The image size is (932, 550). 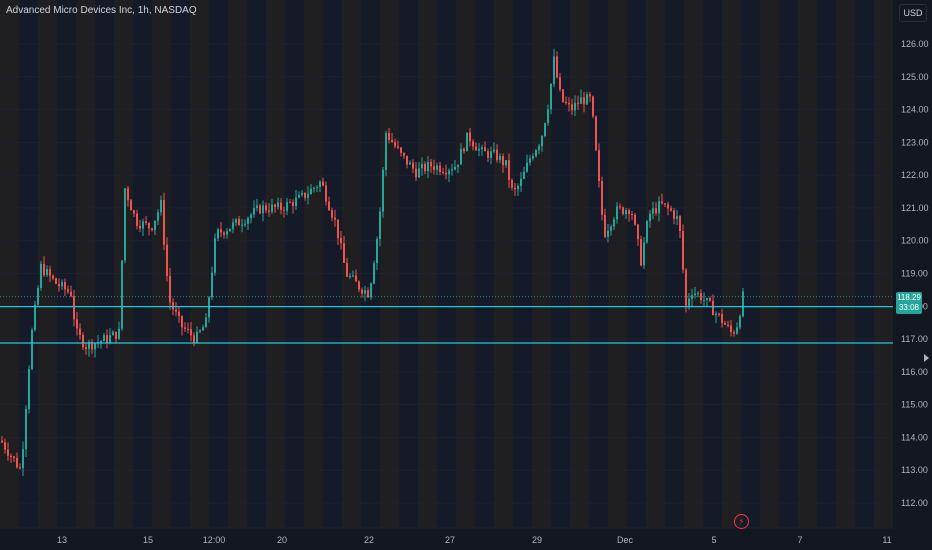 What do you see at coordinates (909, 307) in the screenshot?
I see `bar-countdown: 33:08` at bounding box center [909, 307].